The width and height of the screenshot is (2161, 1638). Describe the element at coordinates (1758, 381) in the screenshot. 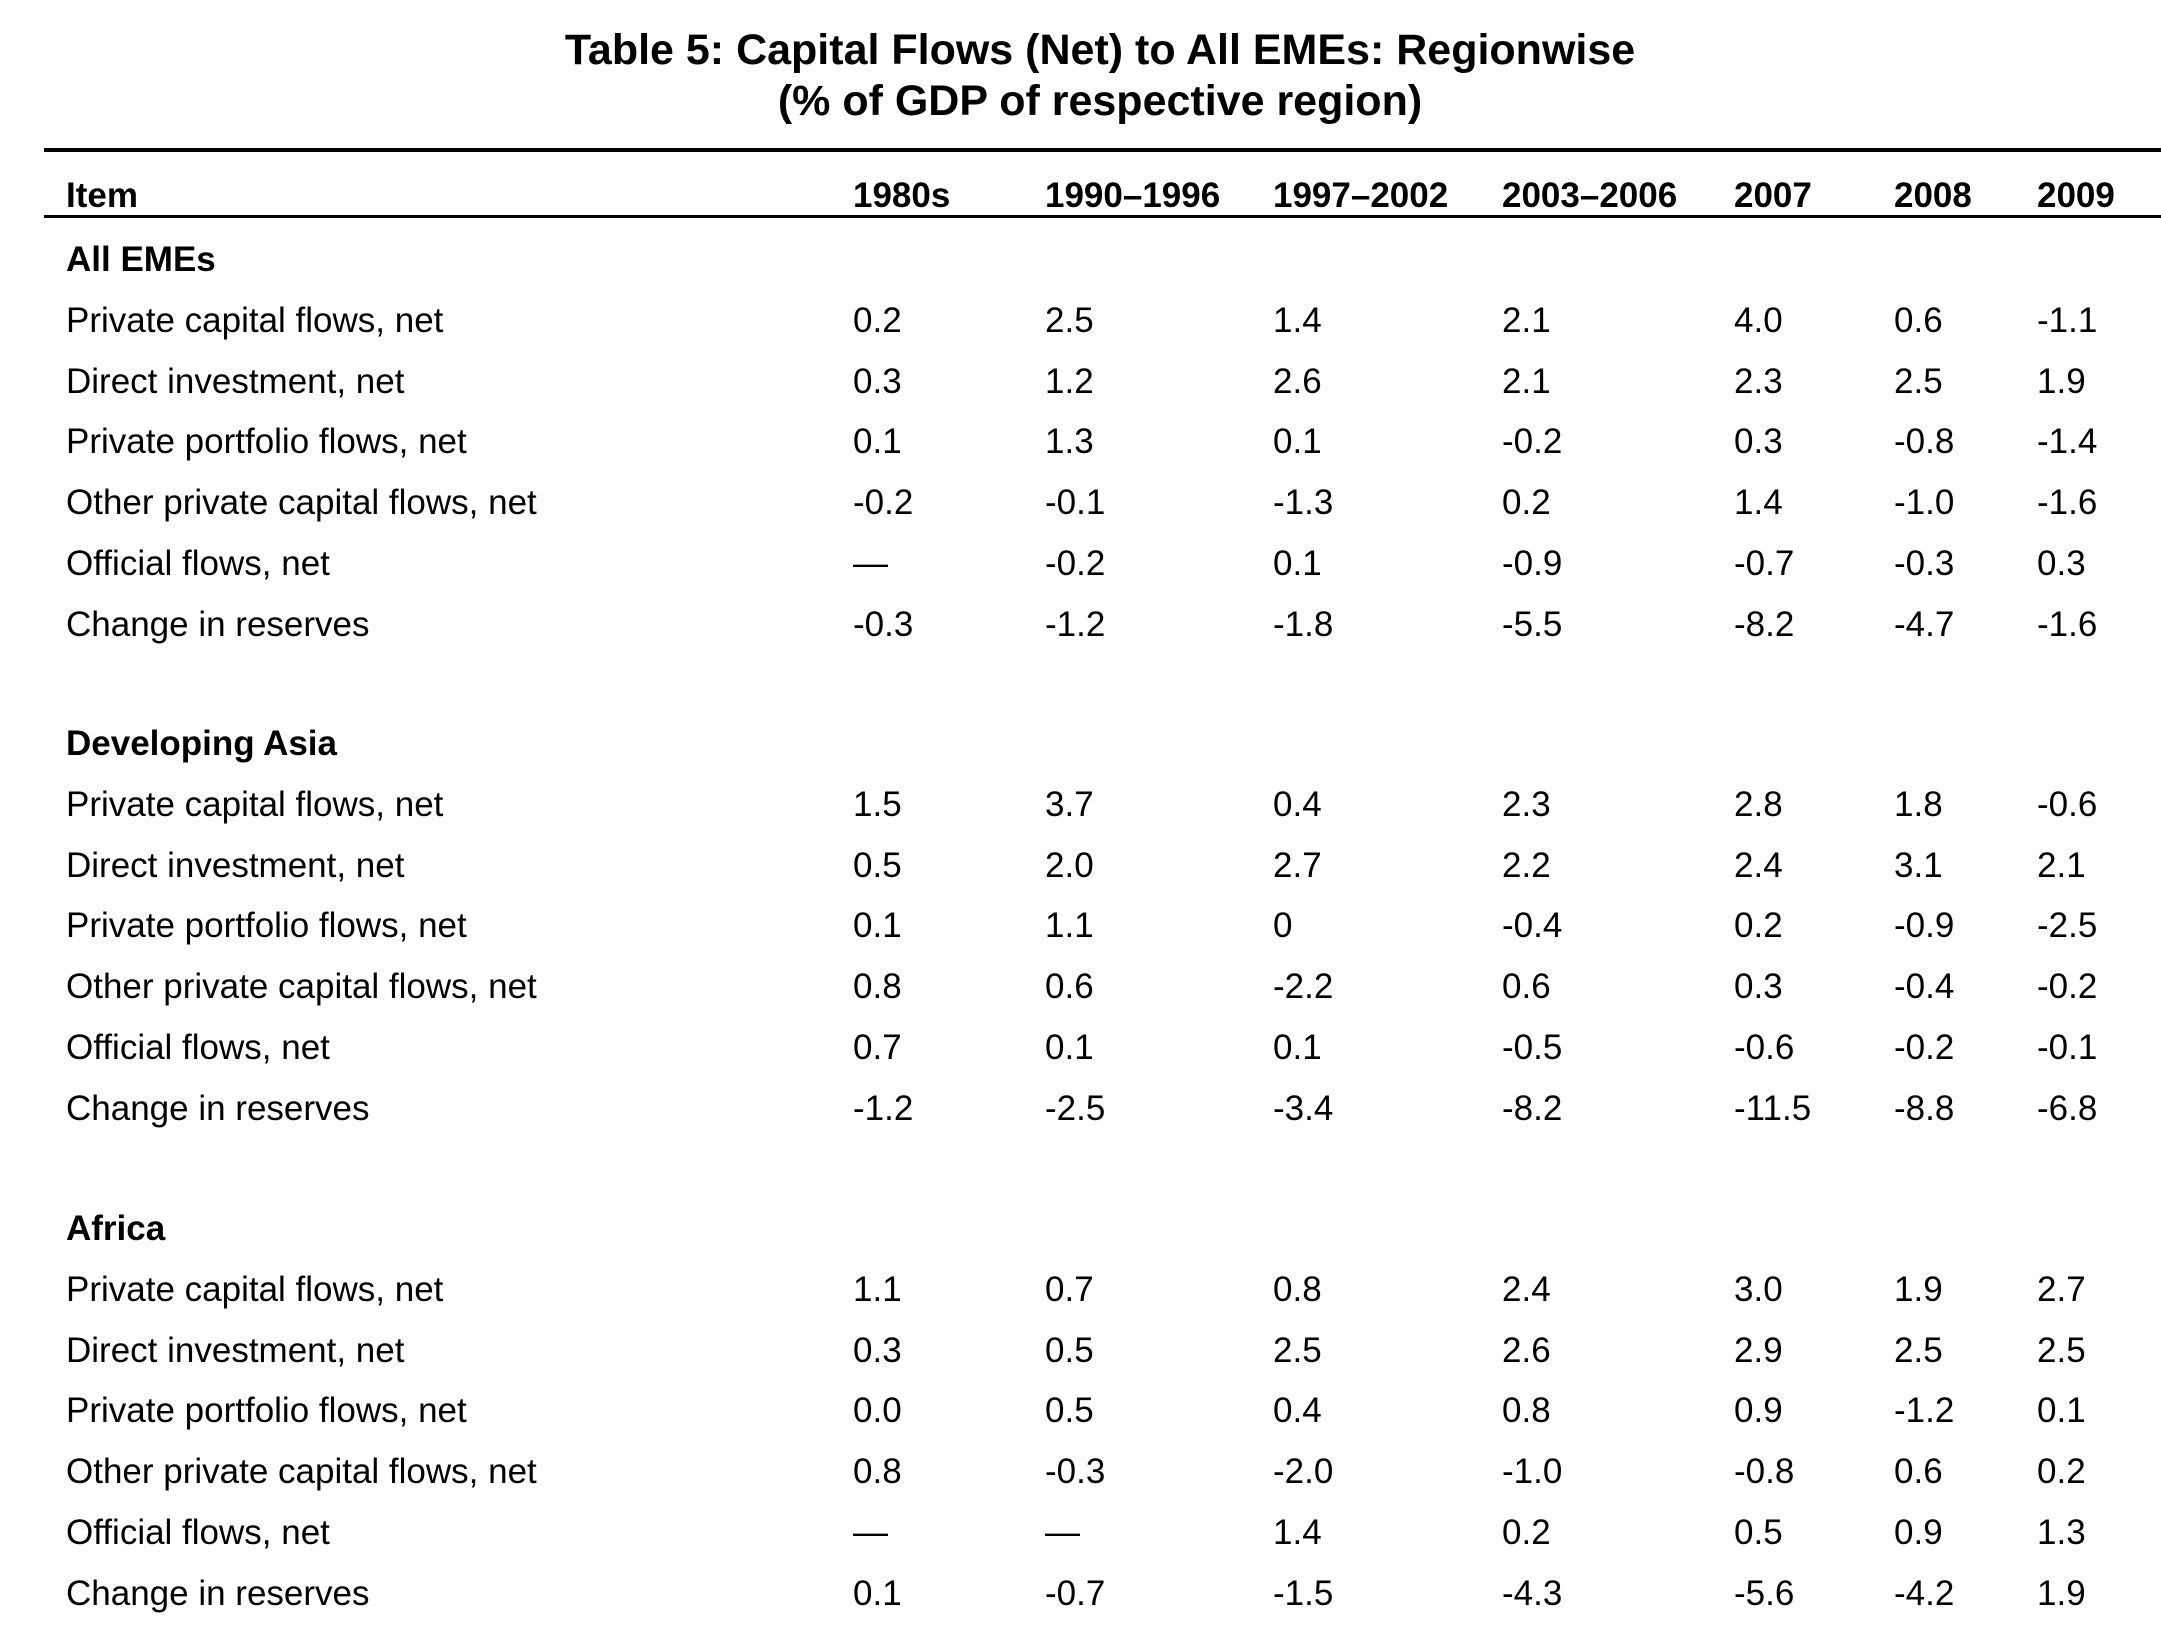

I see `table-cell-value: 2.3` at that location.